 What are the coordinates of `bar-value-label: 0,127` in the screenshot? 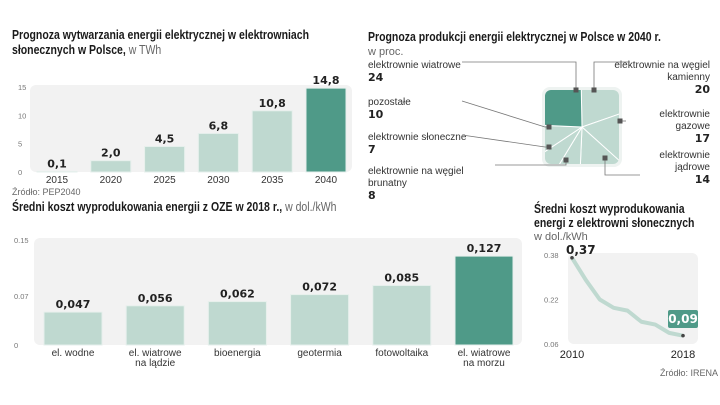 It's located at (484, 248).